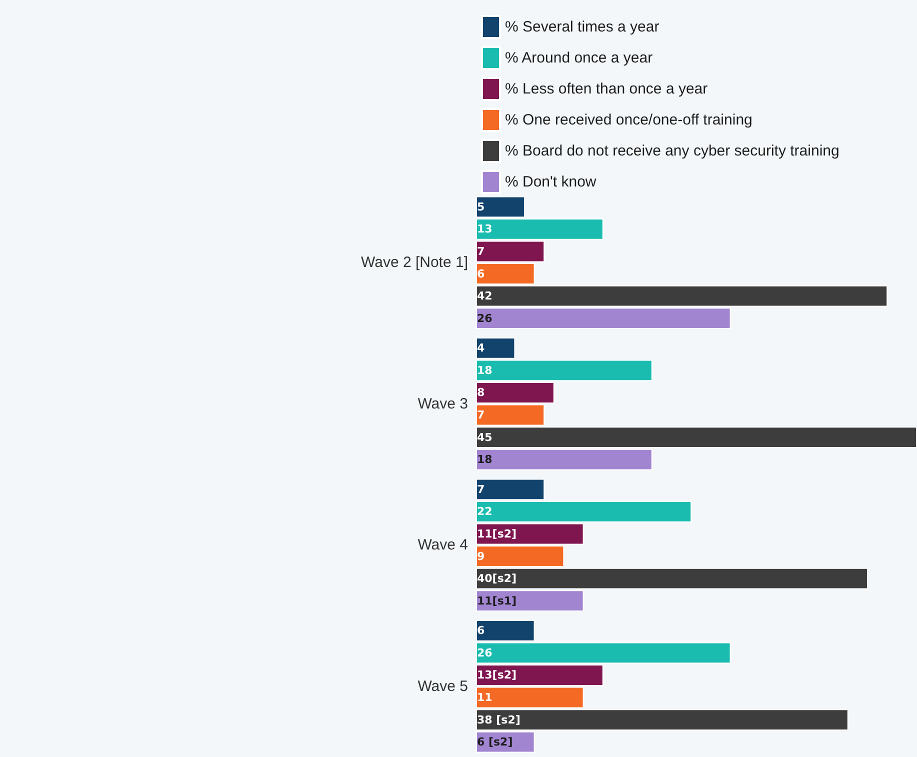 The height and width of the screenshot is (757, 917). I want to click on data-label: 38 [s2], so click(498, 719).